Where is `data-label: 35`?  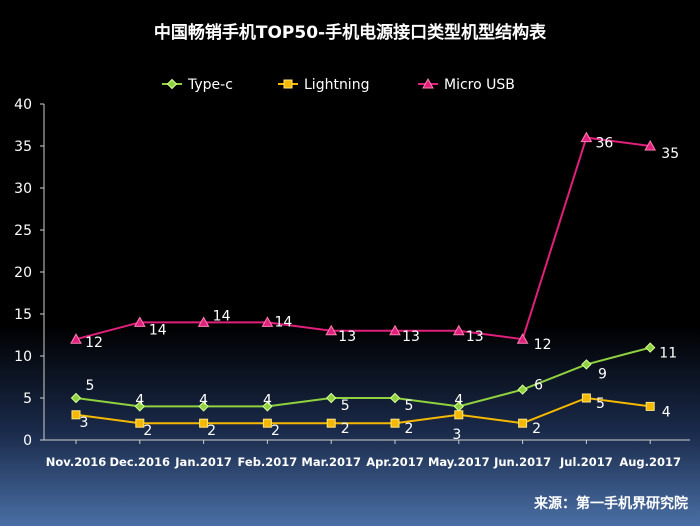 data-label: 35 is located at coordinates (670, 154).